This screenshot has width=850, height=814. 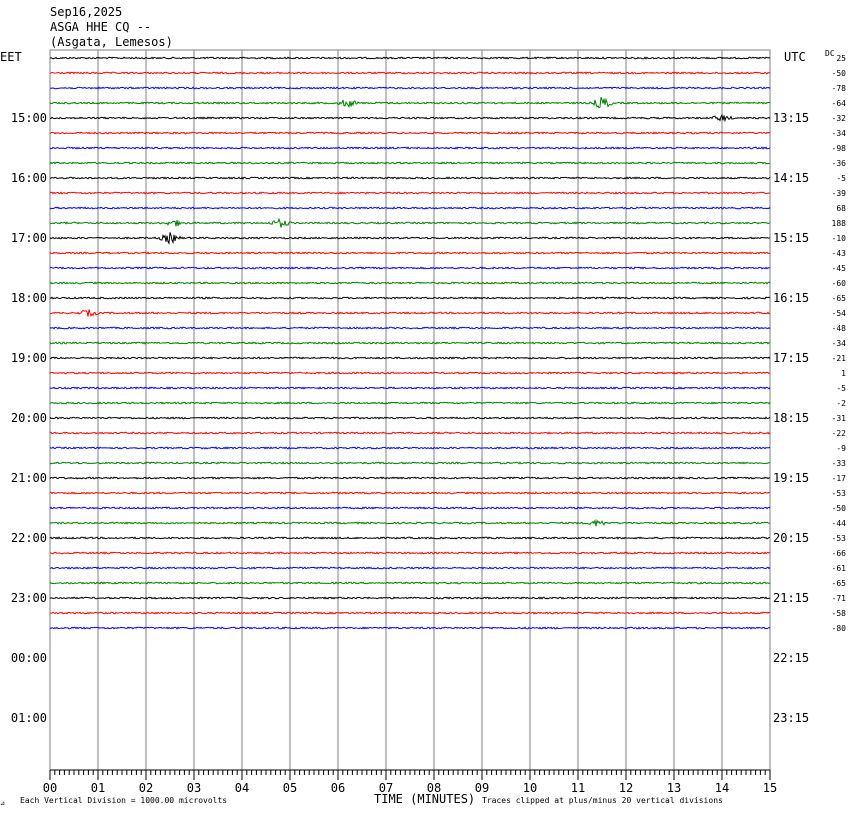 I want to click on dc-offset-value: -64, so click(x=839, y=103).